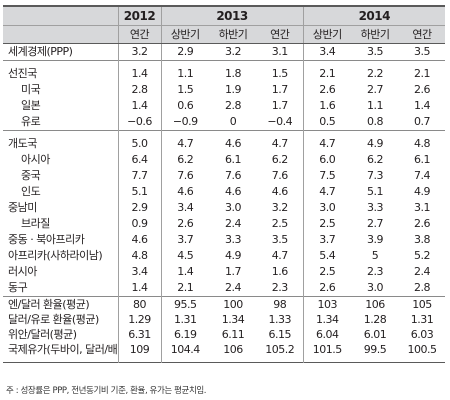 The height and width of the screenshot is (400, 450). Describe the element at coordinates (375, 121) in the screenshot. I see `table-cell: 0.8` at that location.